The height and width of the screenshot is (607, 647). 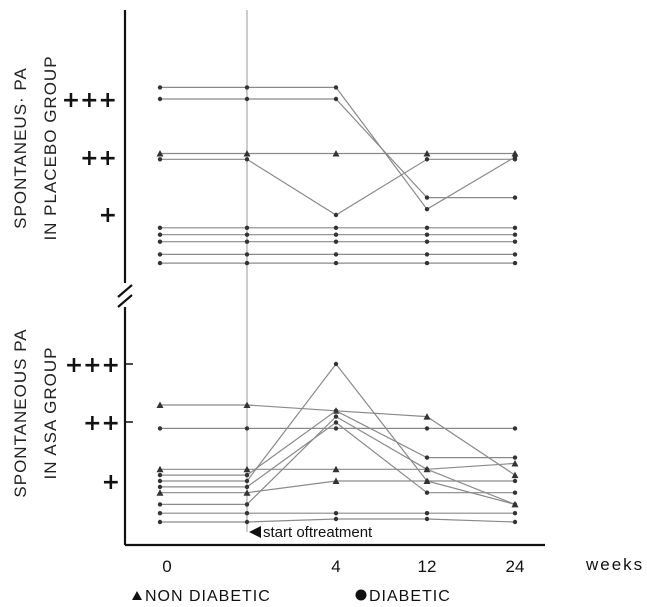 I want to click on asa-level-label-3: +++, so click(x=92, y=365).